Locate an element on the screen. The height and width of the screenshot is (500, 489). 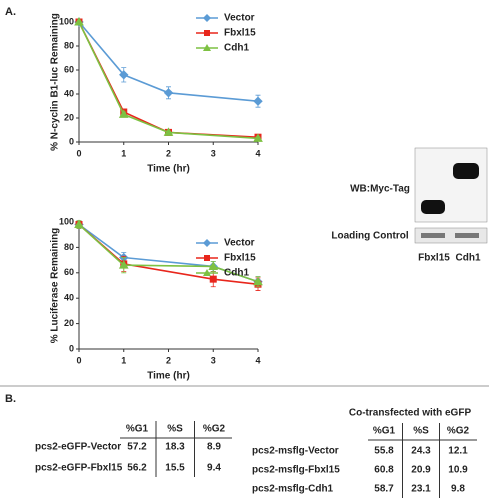
table-cell: 24.3 is located at coordinates (421, 451).